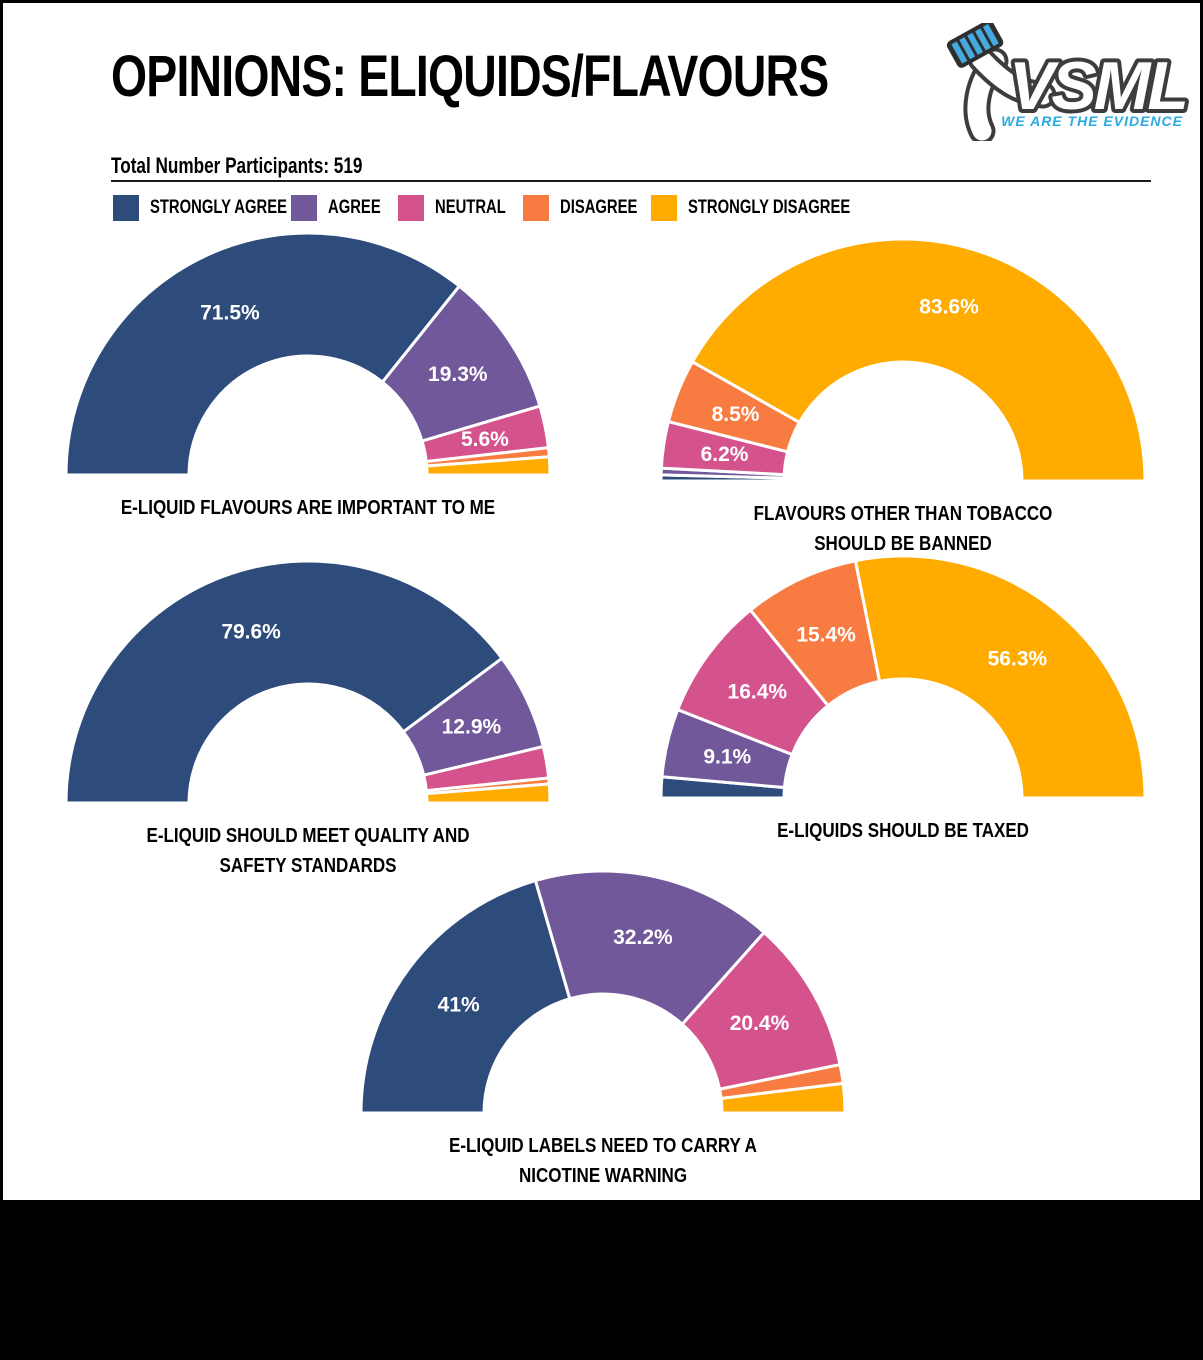  What do you see at coordinates (903, 831) in the screenshot?
I see `chart-caption: E-LIQUIDS SHOULD BE TAXED` at bounding box center [903, 831].